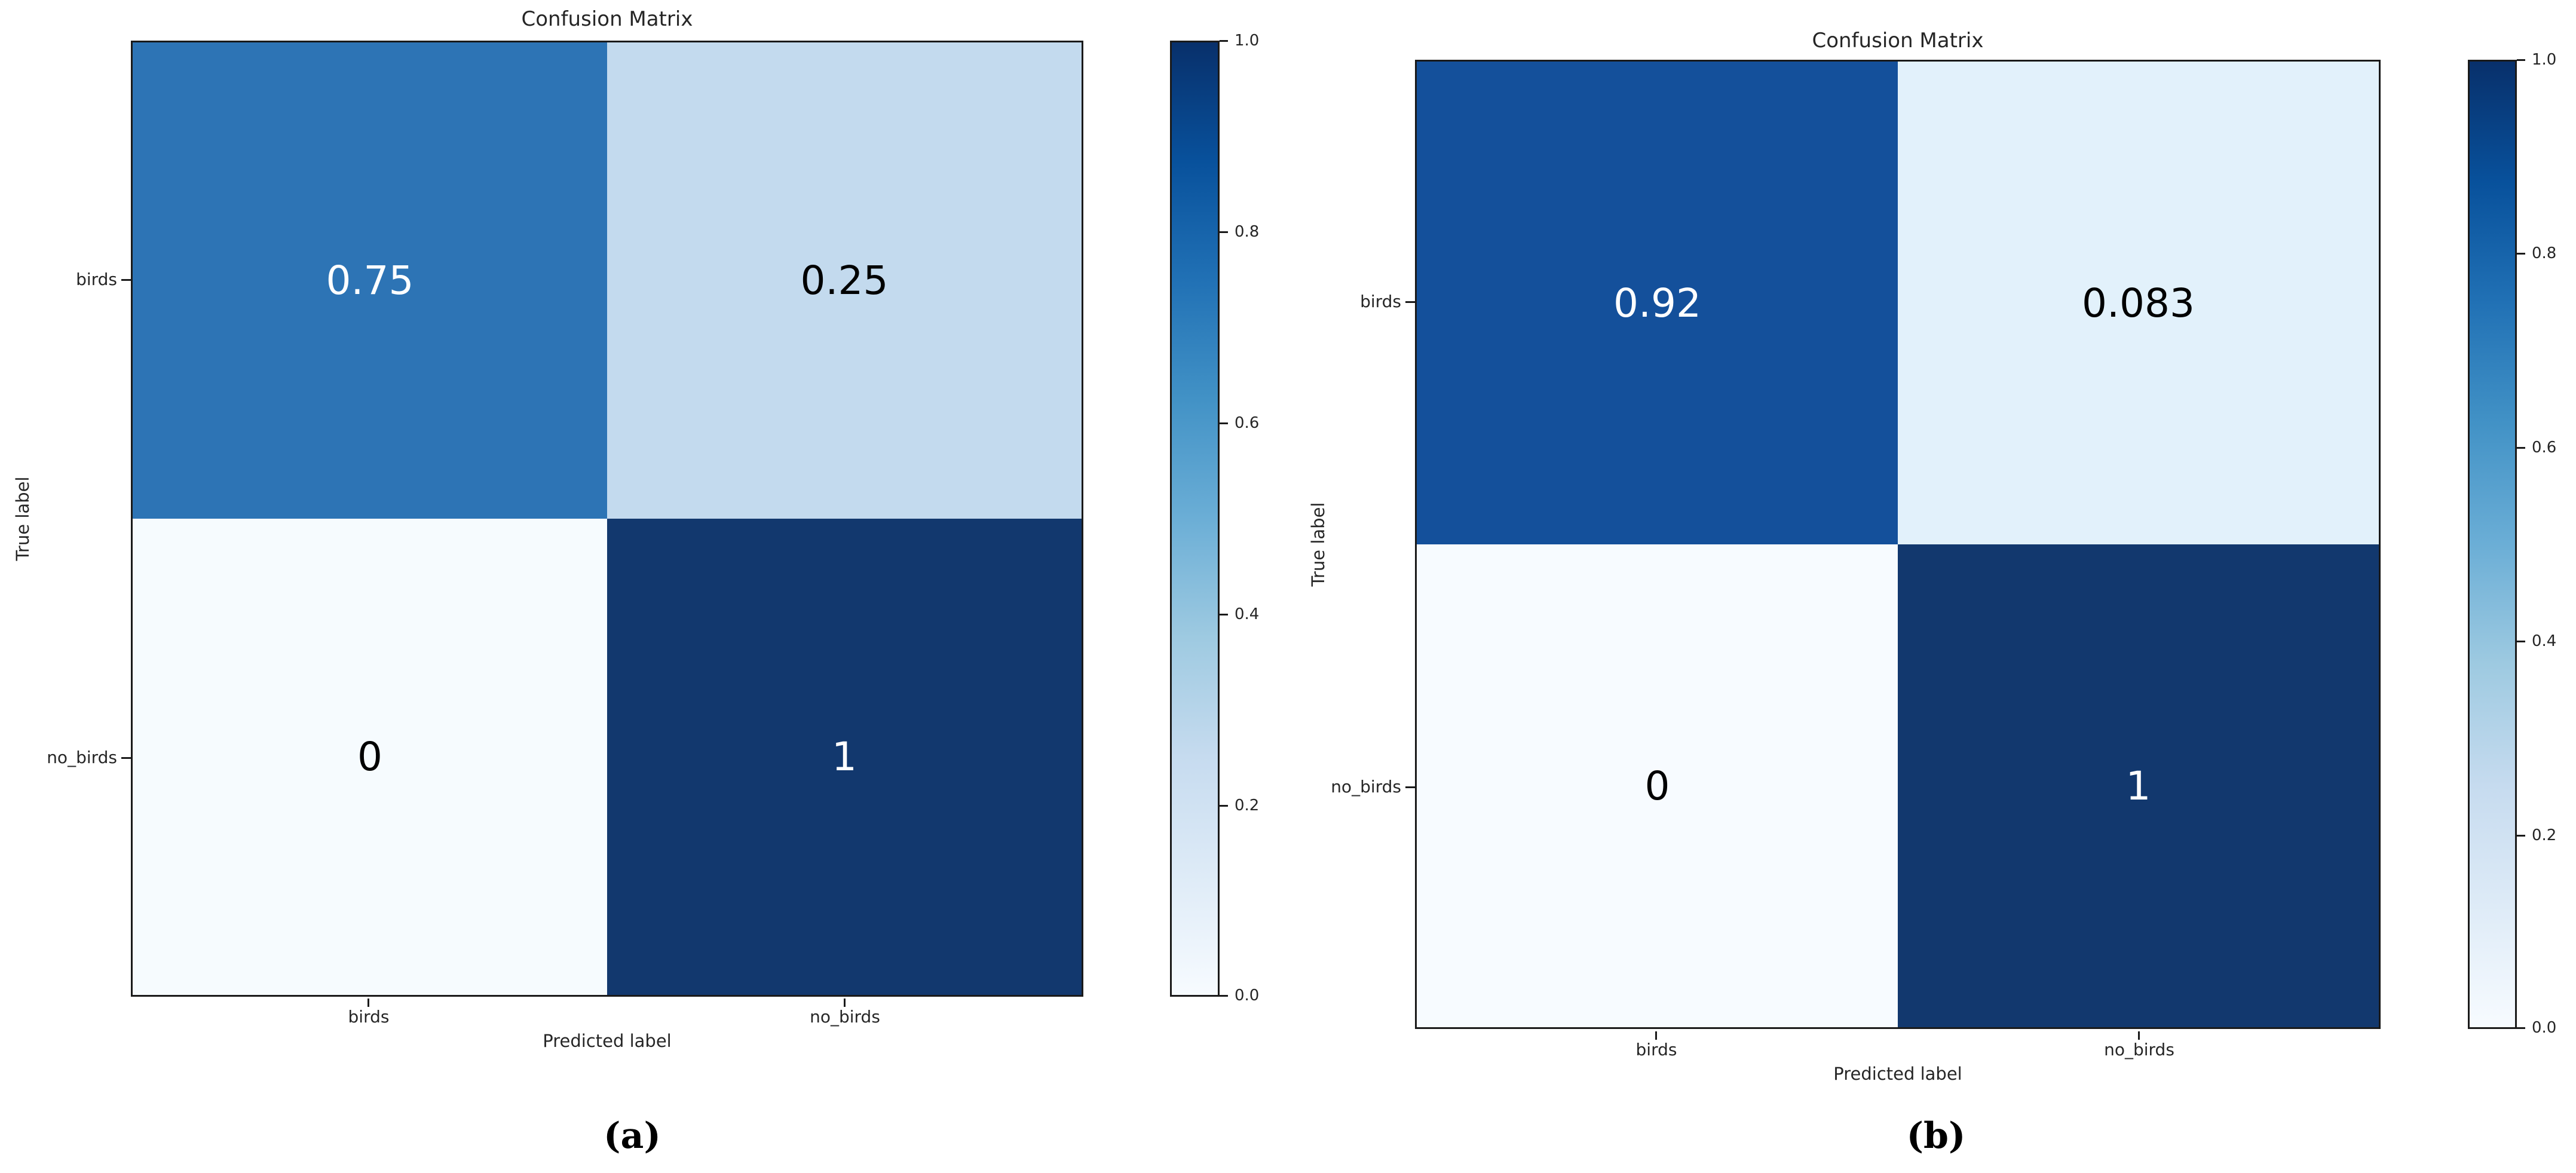 This screenshot has width=2576, height=1173. Describe the element at coordinates (1936, 1136) in the screenshot. I see `panel-caption-b: (b)` at that location.